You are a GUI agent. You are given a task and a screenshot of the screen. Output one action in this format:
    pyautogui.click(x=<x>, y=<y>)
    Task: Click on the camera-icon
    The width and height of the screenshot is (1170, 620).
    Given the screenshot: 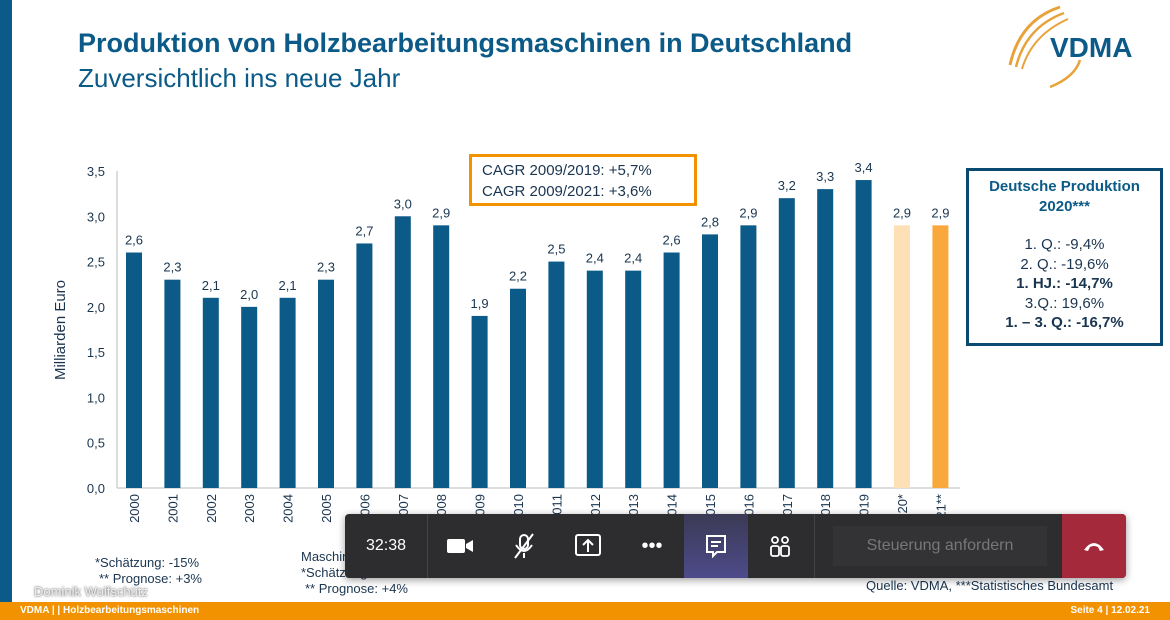 What is the action you would take?
    pyautogui.click(x=460, y=546)
    